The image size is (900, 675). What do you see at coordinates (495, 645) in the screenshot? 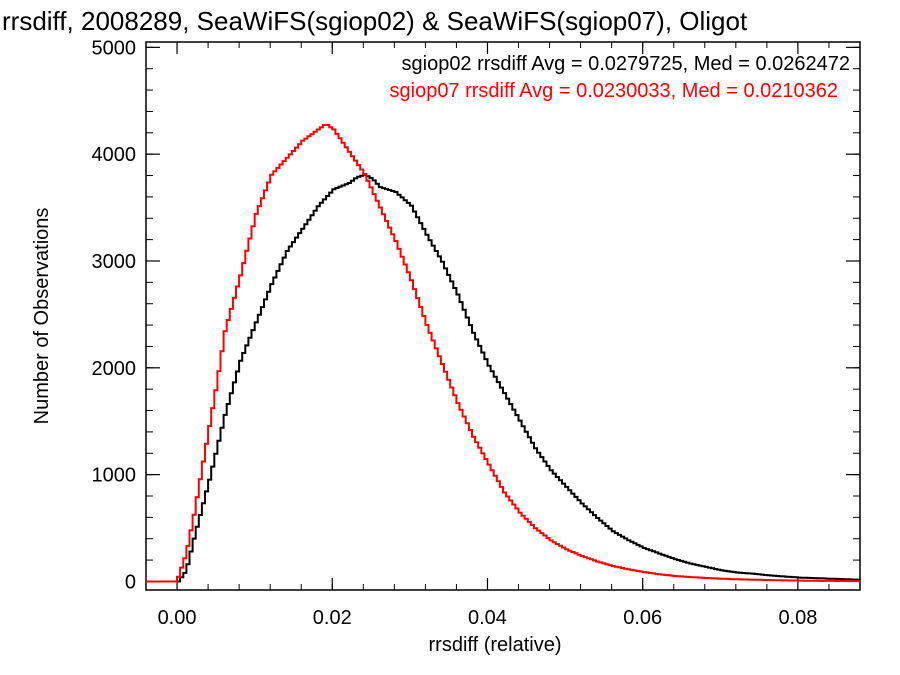
I see `x-axis-label: rrsdiff (relative)` at bounding box center [495, 645].